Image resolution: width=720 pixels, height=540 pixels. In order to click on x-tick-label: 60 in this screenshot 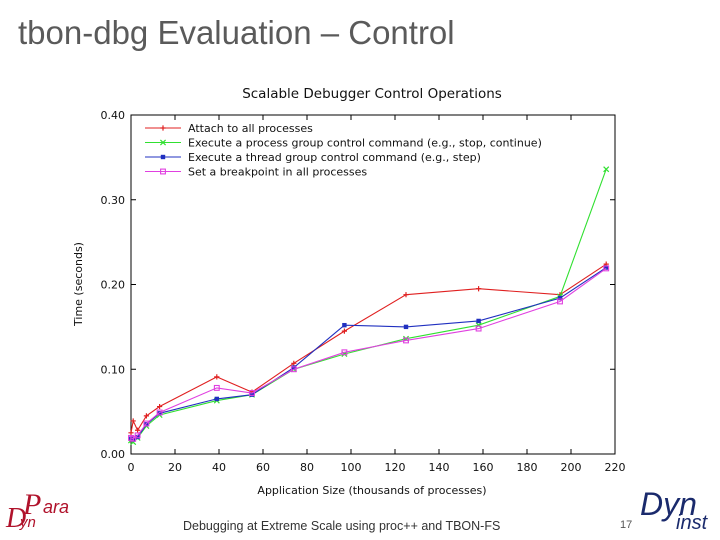, I will do `click(263, 467)`.